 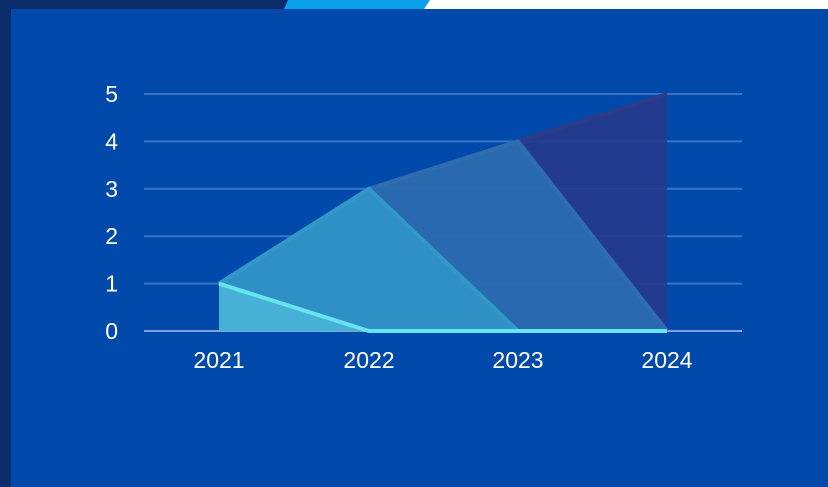 I want to click on y-tick-label: 4, so click(x=111, y=141).